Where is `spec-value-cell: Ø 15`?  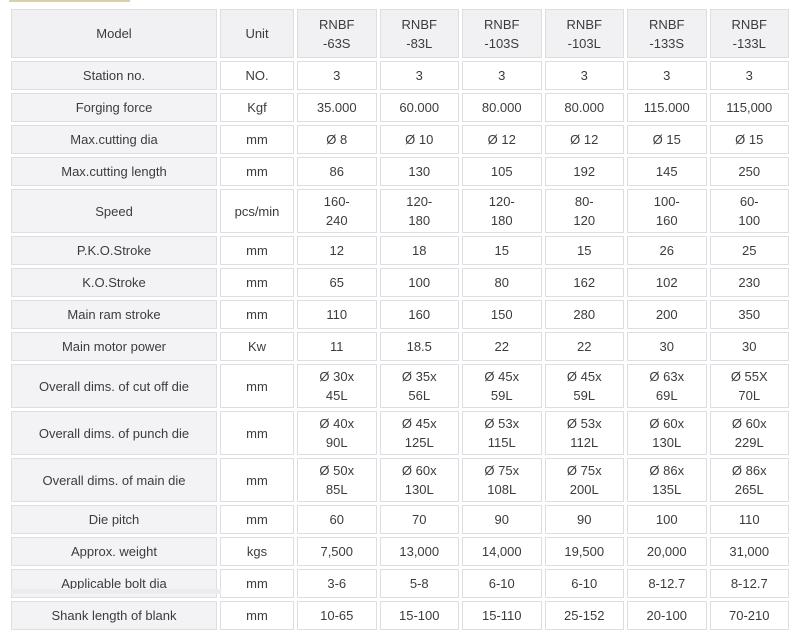 spec-value-cell: Ø 15 is located at coordinates (667, 139).